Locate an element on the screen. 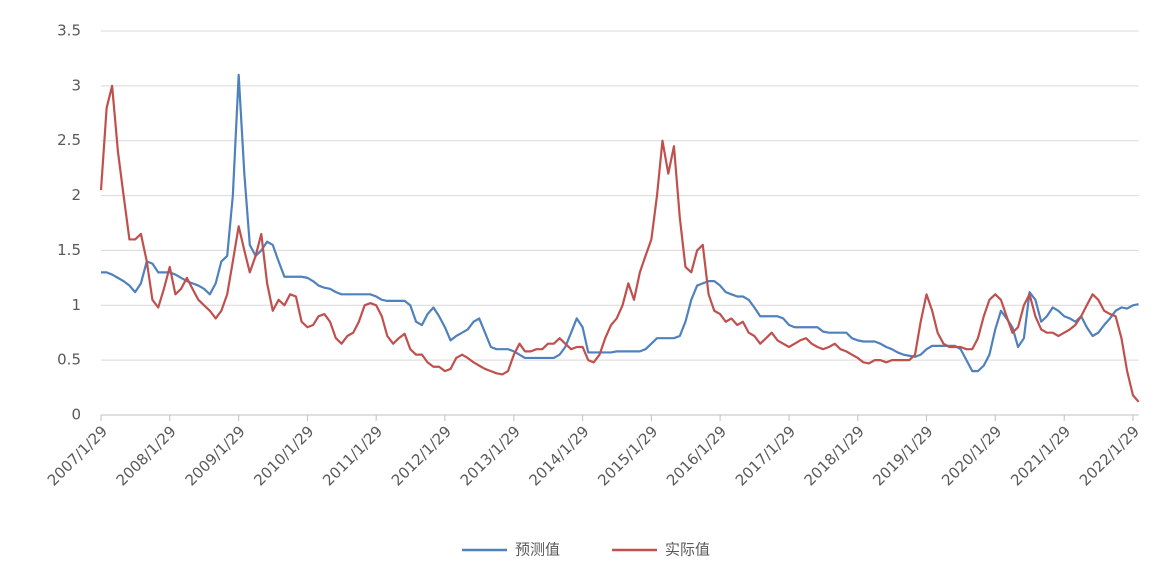 This screenshot has width=1164, height=579. y-tick-label: 0.5 is located at coordinates (69, 360).